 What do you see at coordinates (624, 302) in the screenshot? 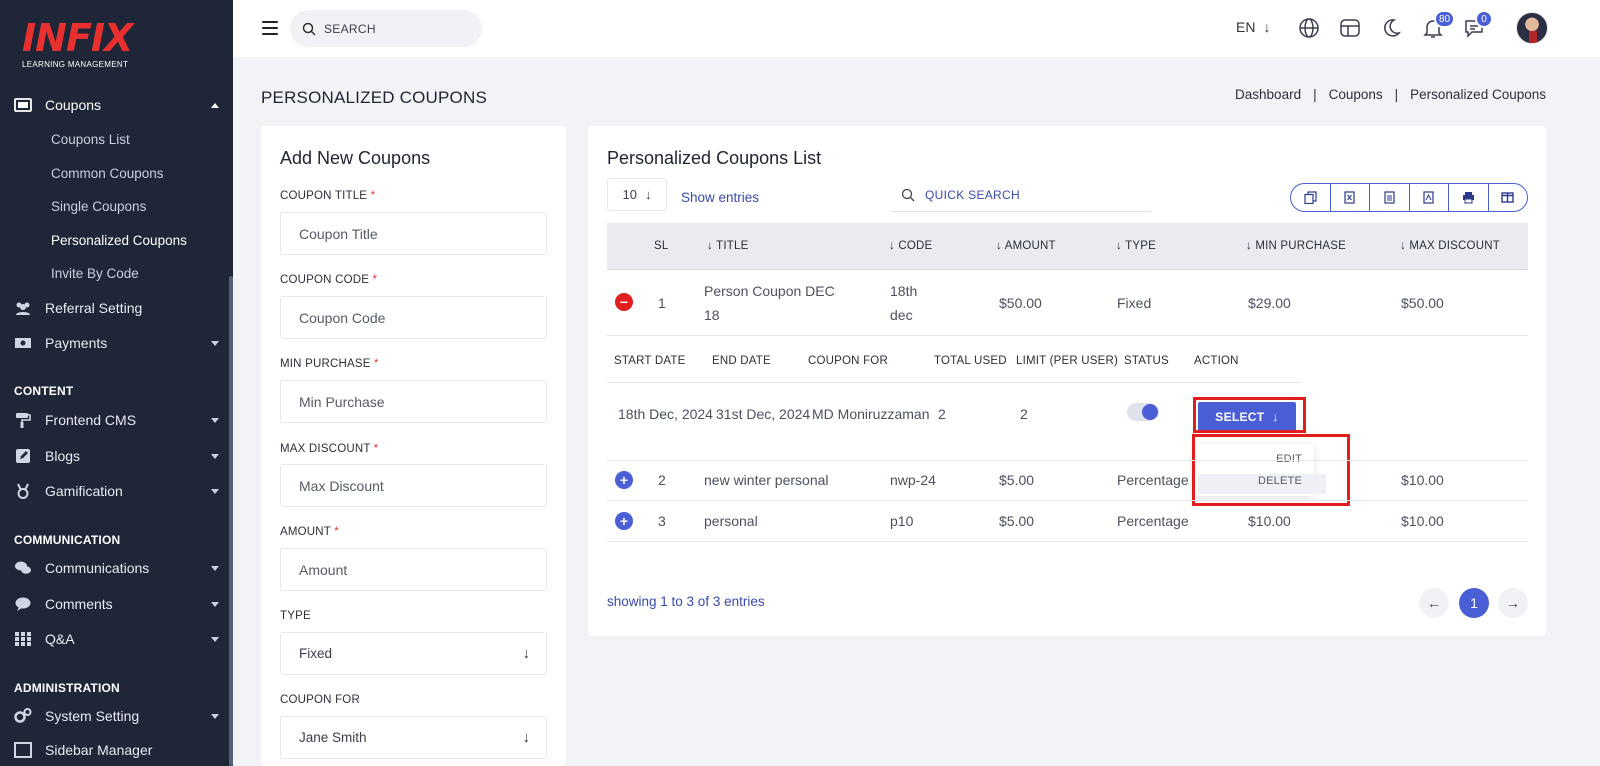
I see `collapse-row-icon: −` at bounding box center [624, 302].